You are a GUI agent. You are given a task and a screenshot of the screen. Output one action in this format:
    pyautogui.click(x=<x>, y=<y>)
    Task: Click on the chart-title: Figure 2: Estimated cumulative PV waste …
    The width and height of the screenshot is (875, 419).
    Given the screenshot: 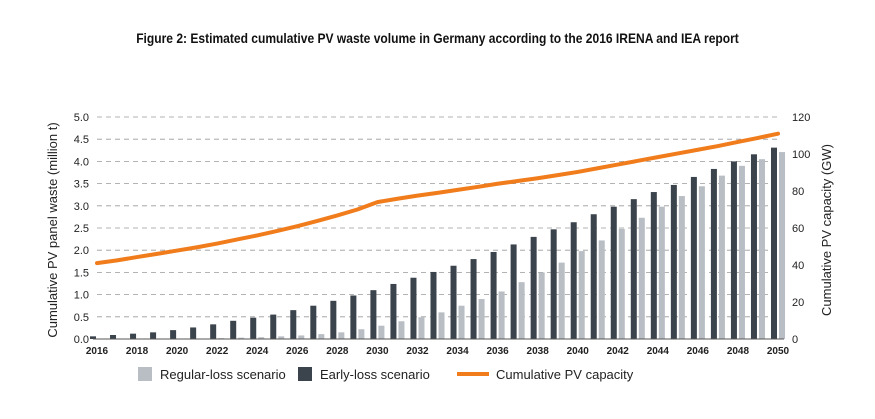 What is the action you would take?
    pyautogui.click(x=437, y=38)
    